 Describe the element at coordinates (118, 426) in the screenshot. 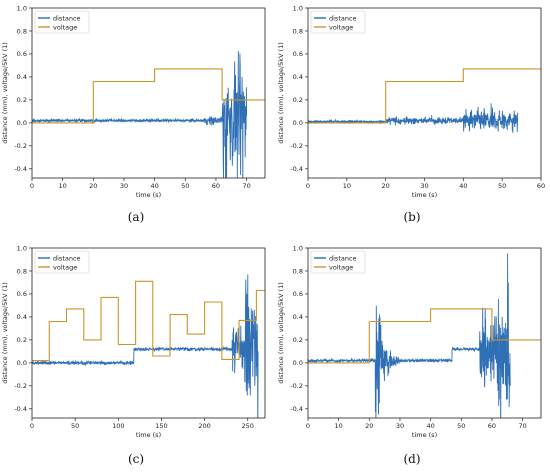

I see `x-tick-label: 100` at that location.